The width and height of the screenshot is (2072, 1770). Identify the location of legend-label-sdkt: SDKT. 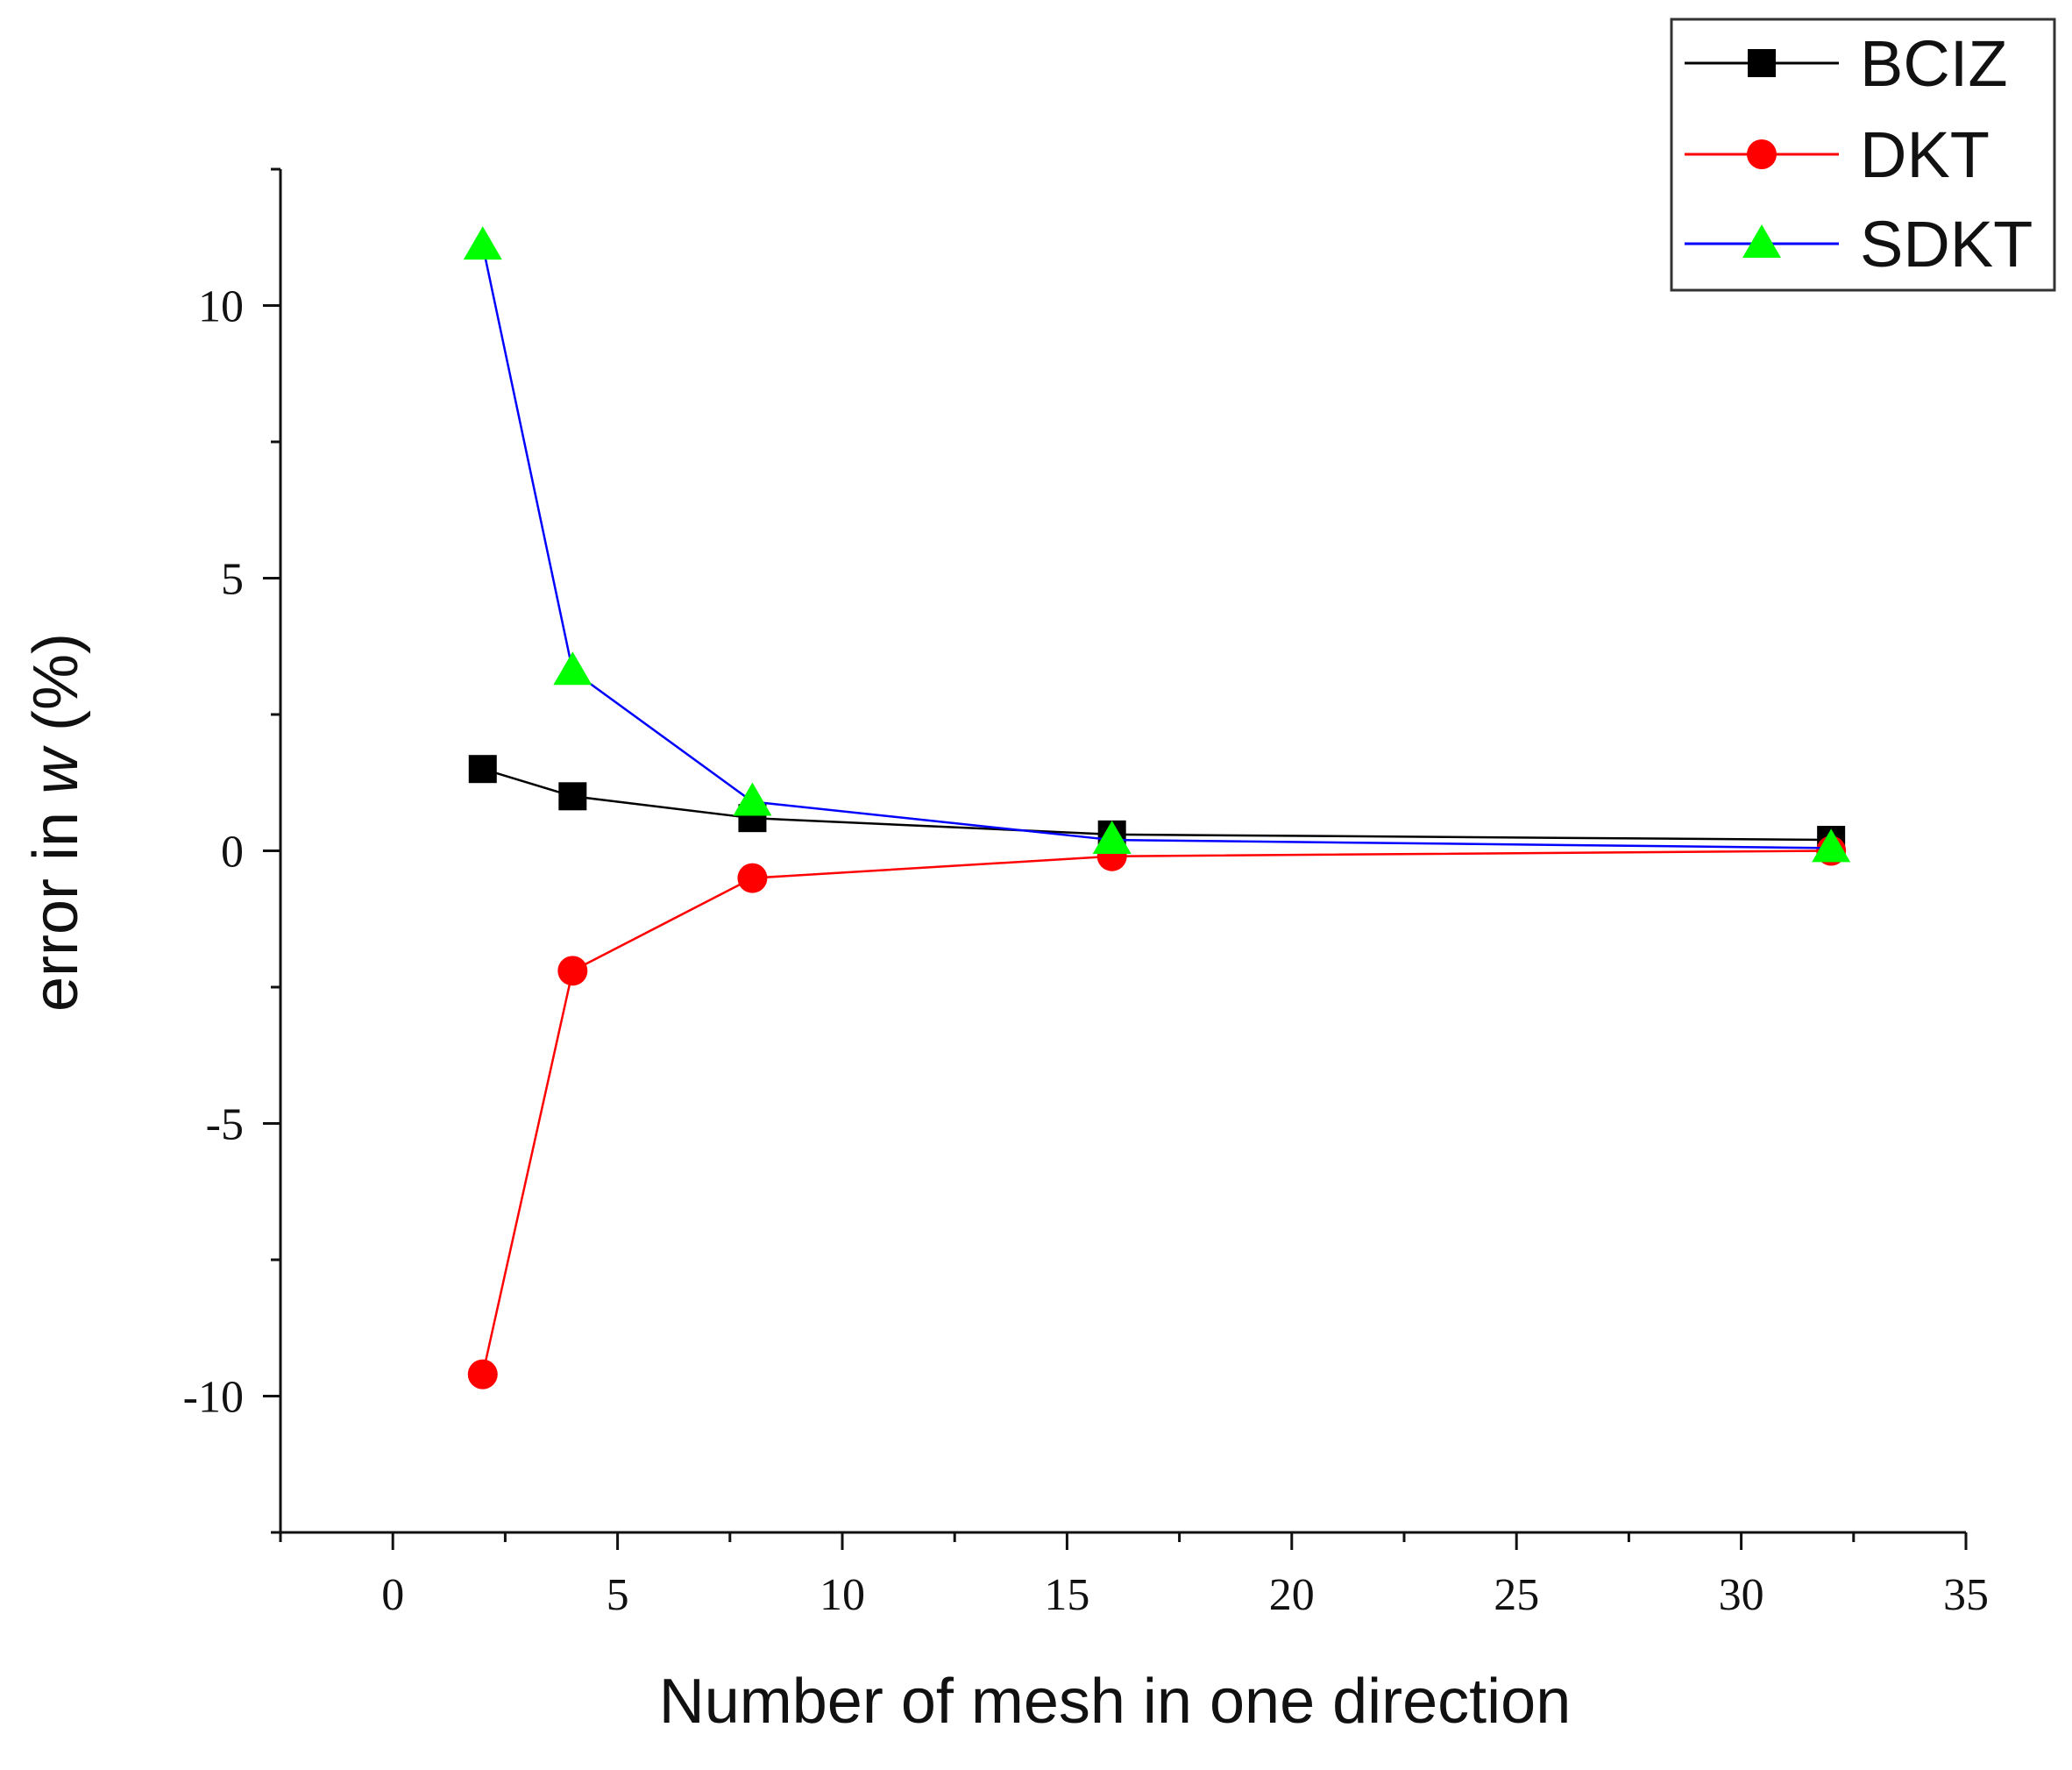
(1946, 244).